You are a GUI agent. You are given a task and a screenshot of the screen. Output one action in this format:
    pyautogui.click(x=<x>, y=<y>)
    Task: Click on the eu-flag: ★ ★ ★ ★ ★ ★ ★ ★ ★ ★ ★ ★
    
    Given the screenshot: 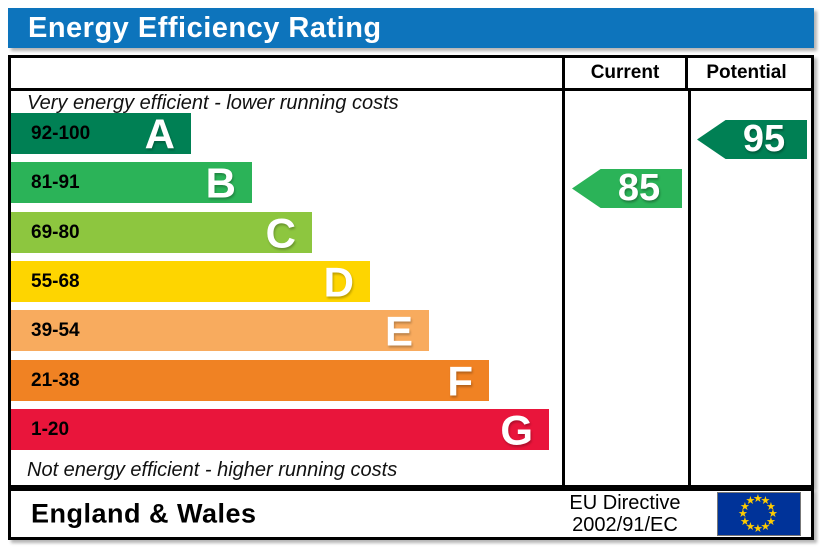 What is the action you would take?
    pyautogui.click(x=759, y=514)
    